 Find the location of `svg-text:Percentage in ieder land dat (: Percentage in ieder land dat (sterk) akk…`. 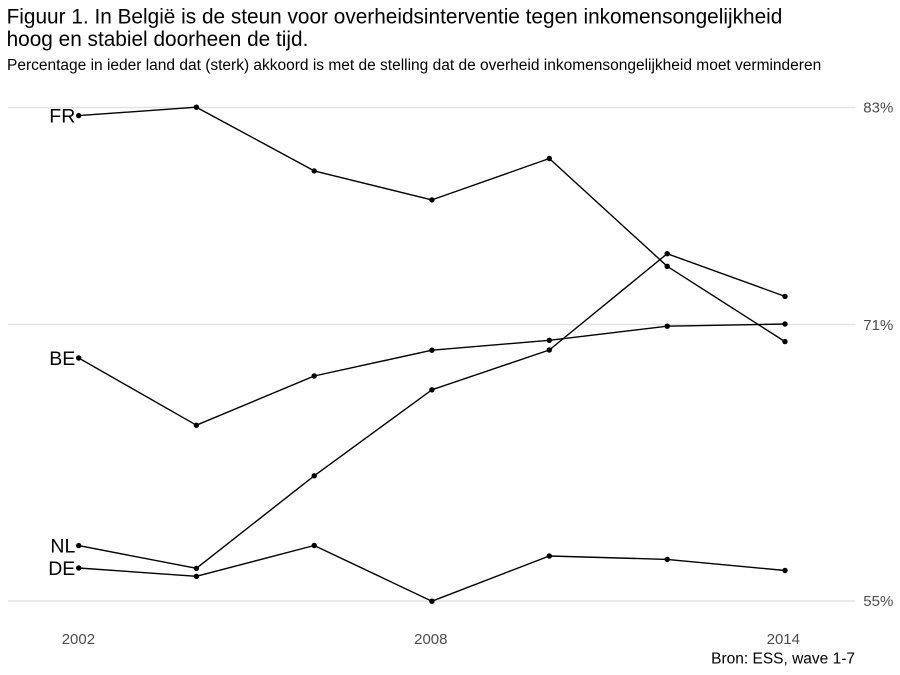

svg-text:Percentage in ieder land dat (: Percentage in ieder land dat (sterk) akk… is located at coordinates (414, 65).